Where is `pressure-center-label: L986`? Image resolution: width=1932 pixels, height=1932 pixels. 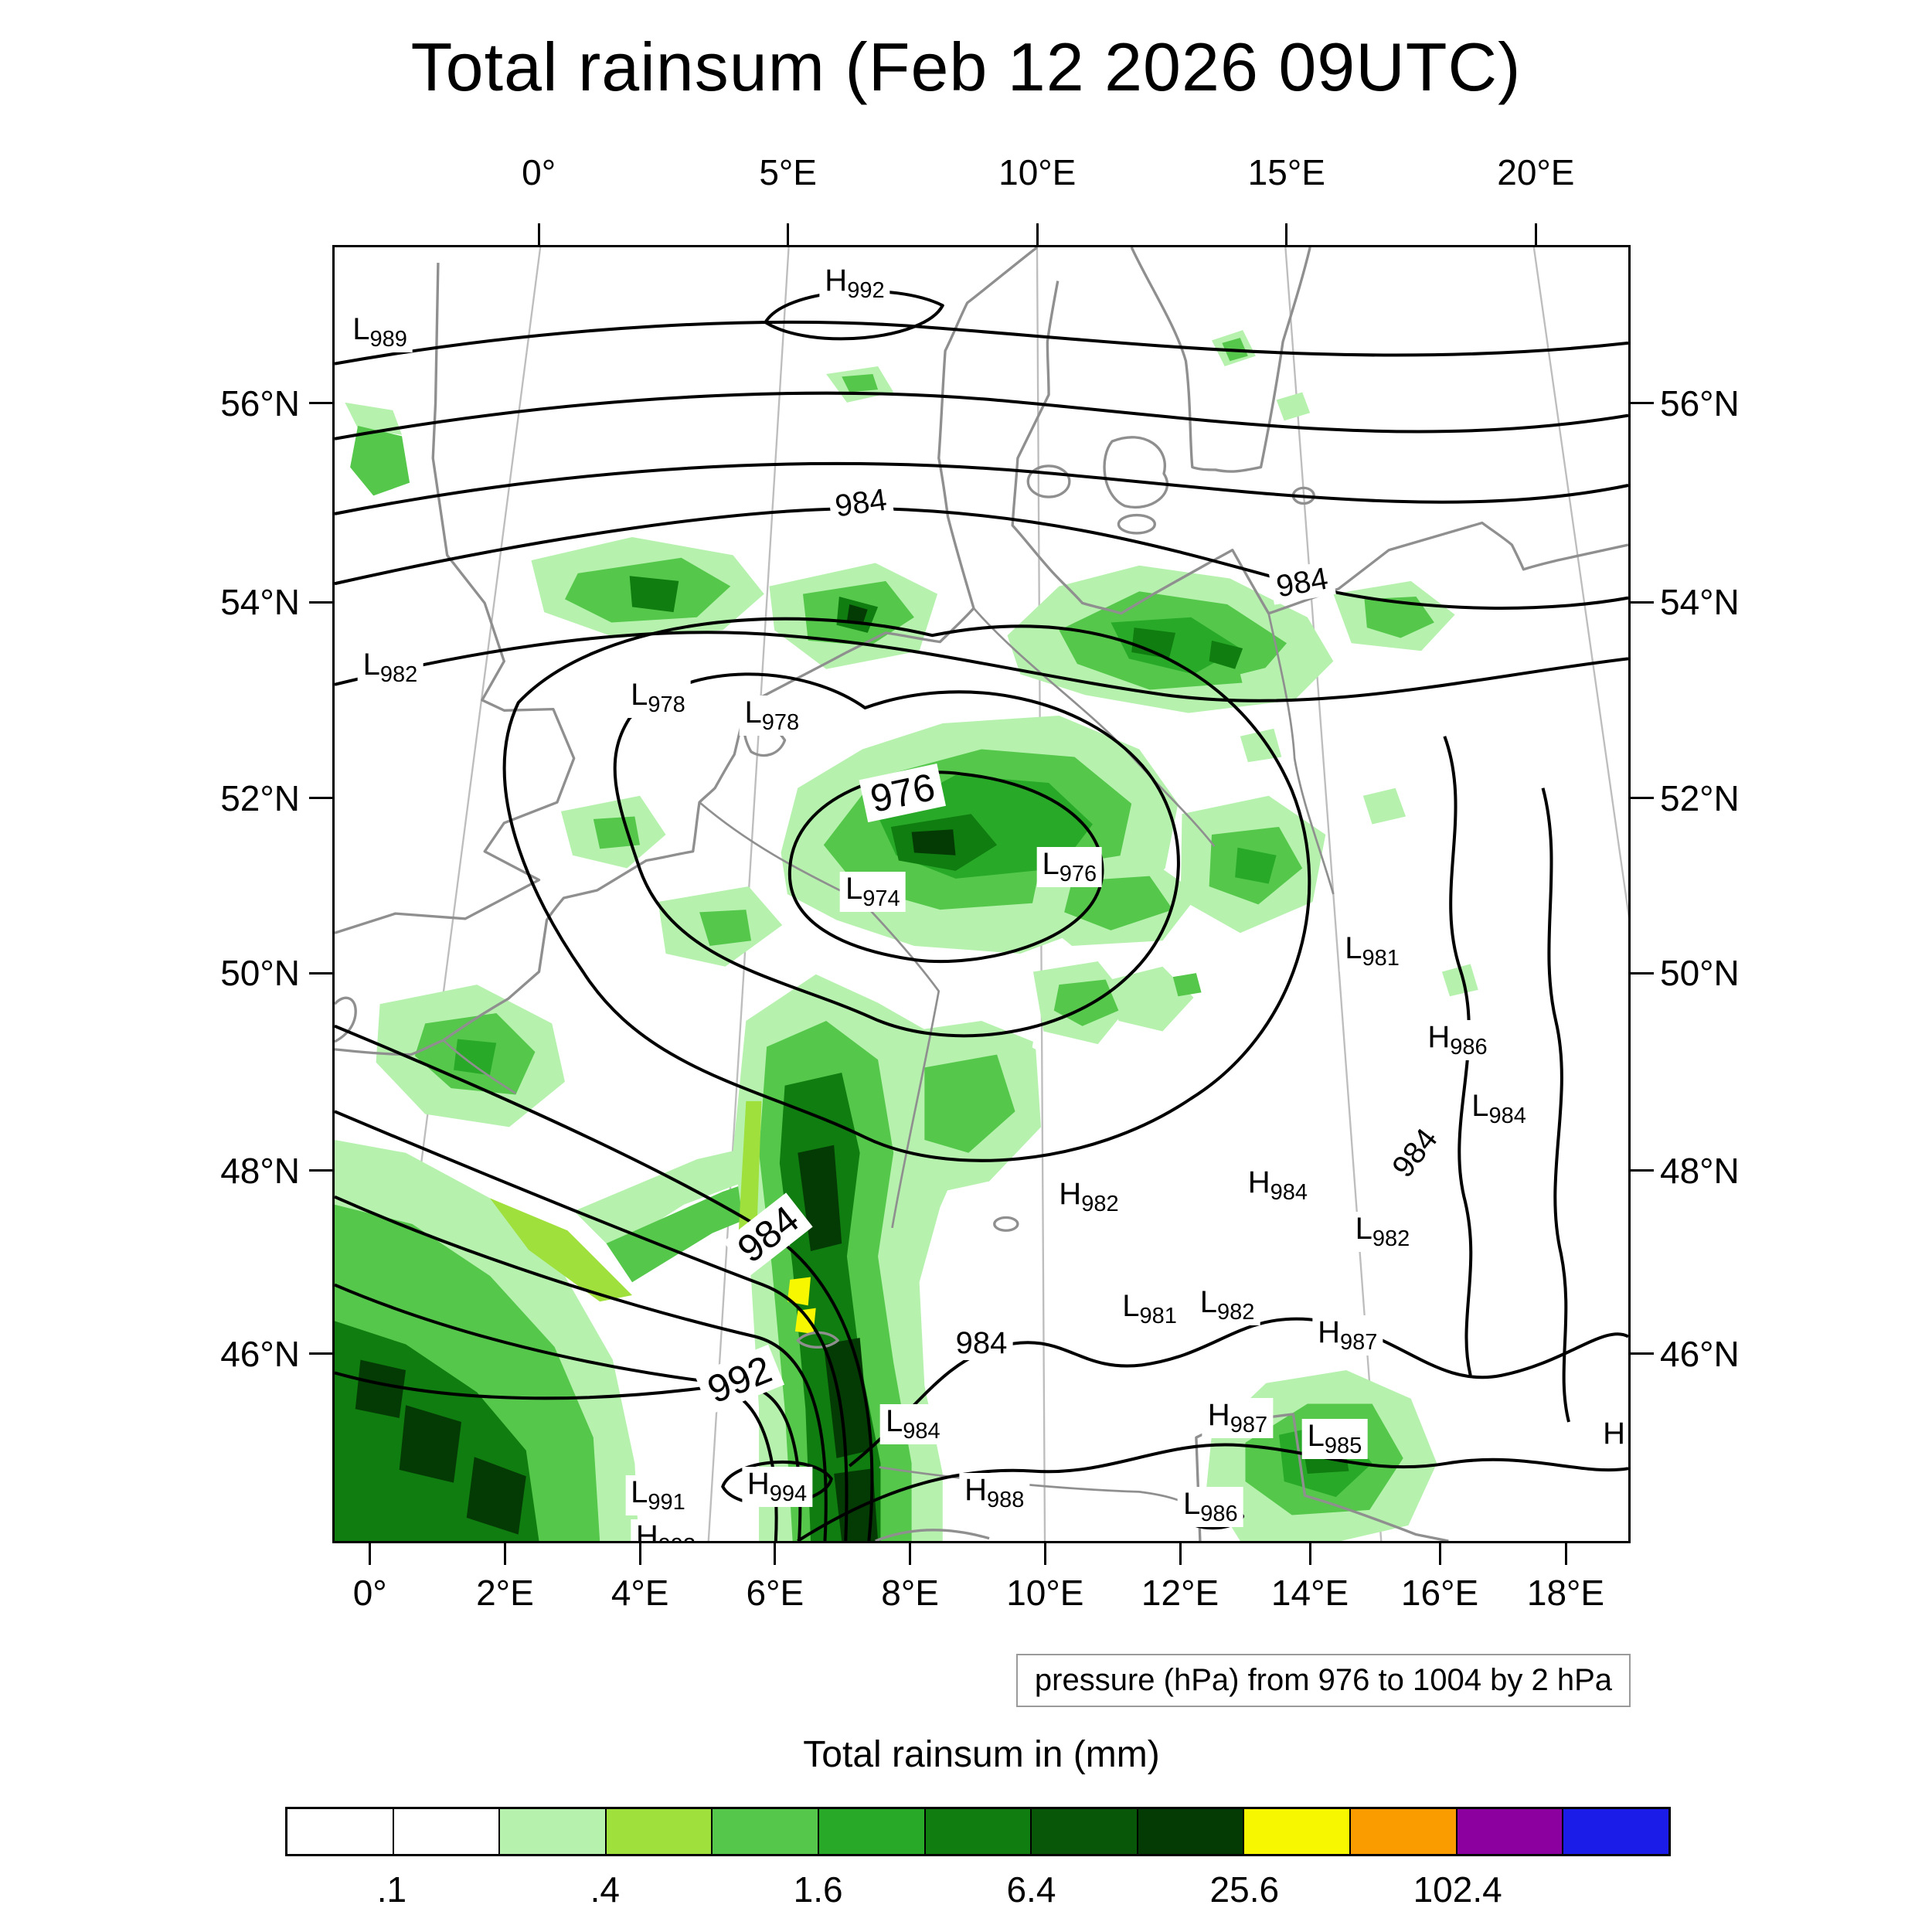 pressure-center-label: L986 is located at coordinates (1210, 1508).